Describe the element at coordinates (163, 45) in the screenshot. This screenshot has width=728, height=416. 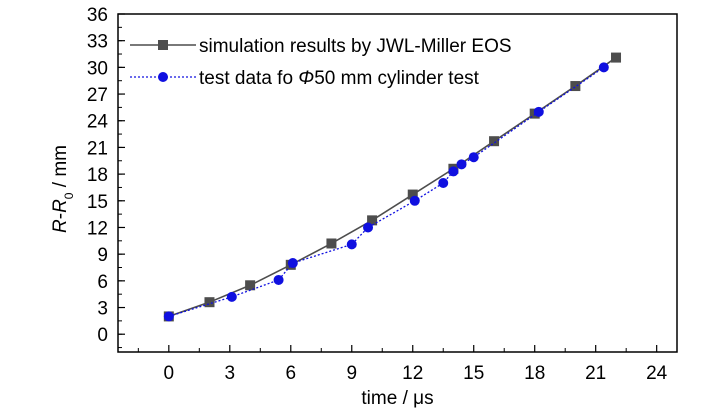
I see `legend-marker-square` at that location.